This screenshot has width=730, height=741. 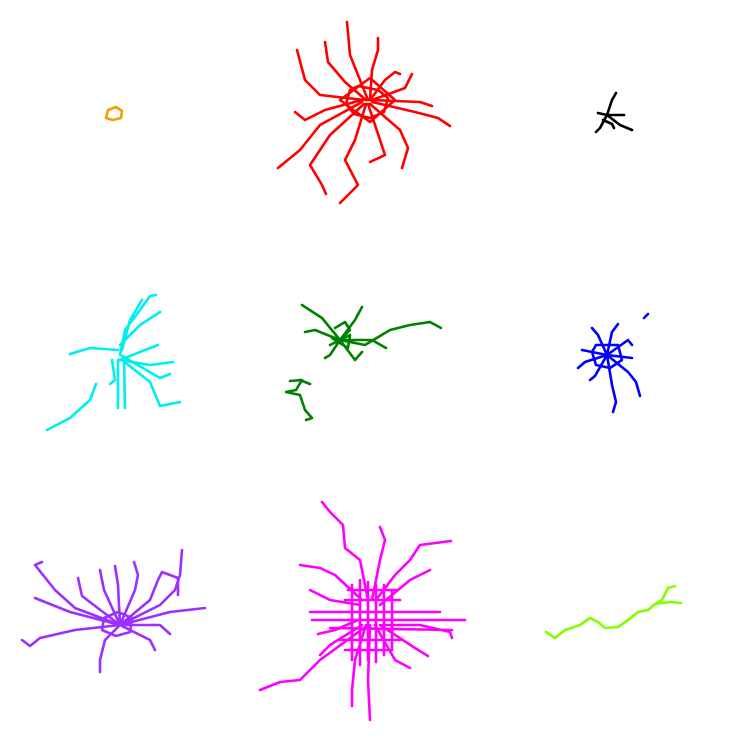 I want to click on network-magenta, so click(x=362, y=611).